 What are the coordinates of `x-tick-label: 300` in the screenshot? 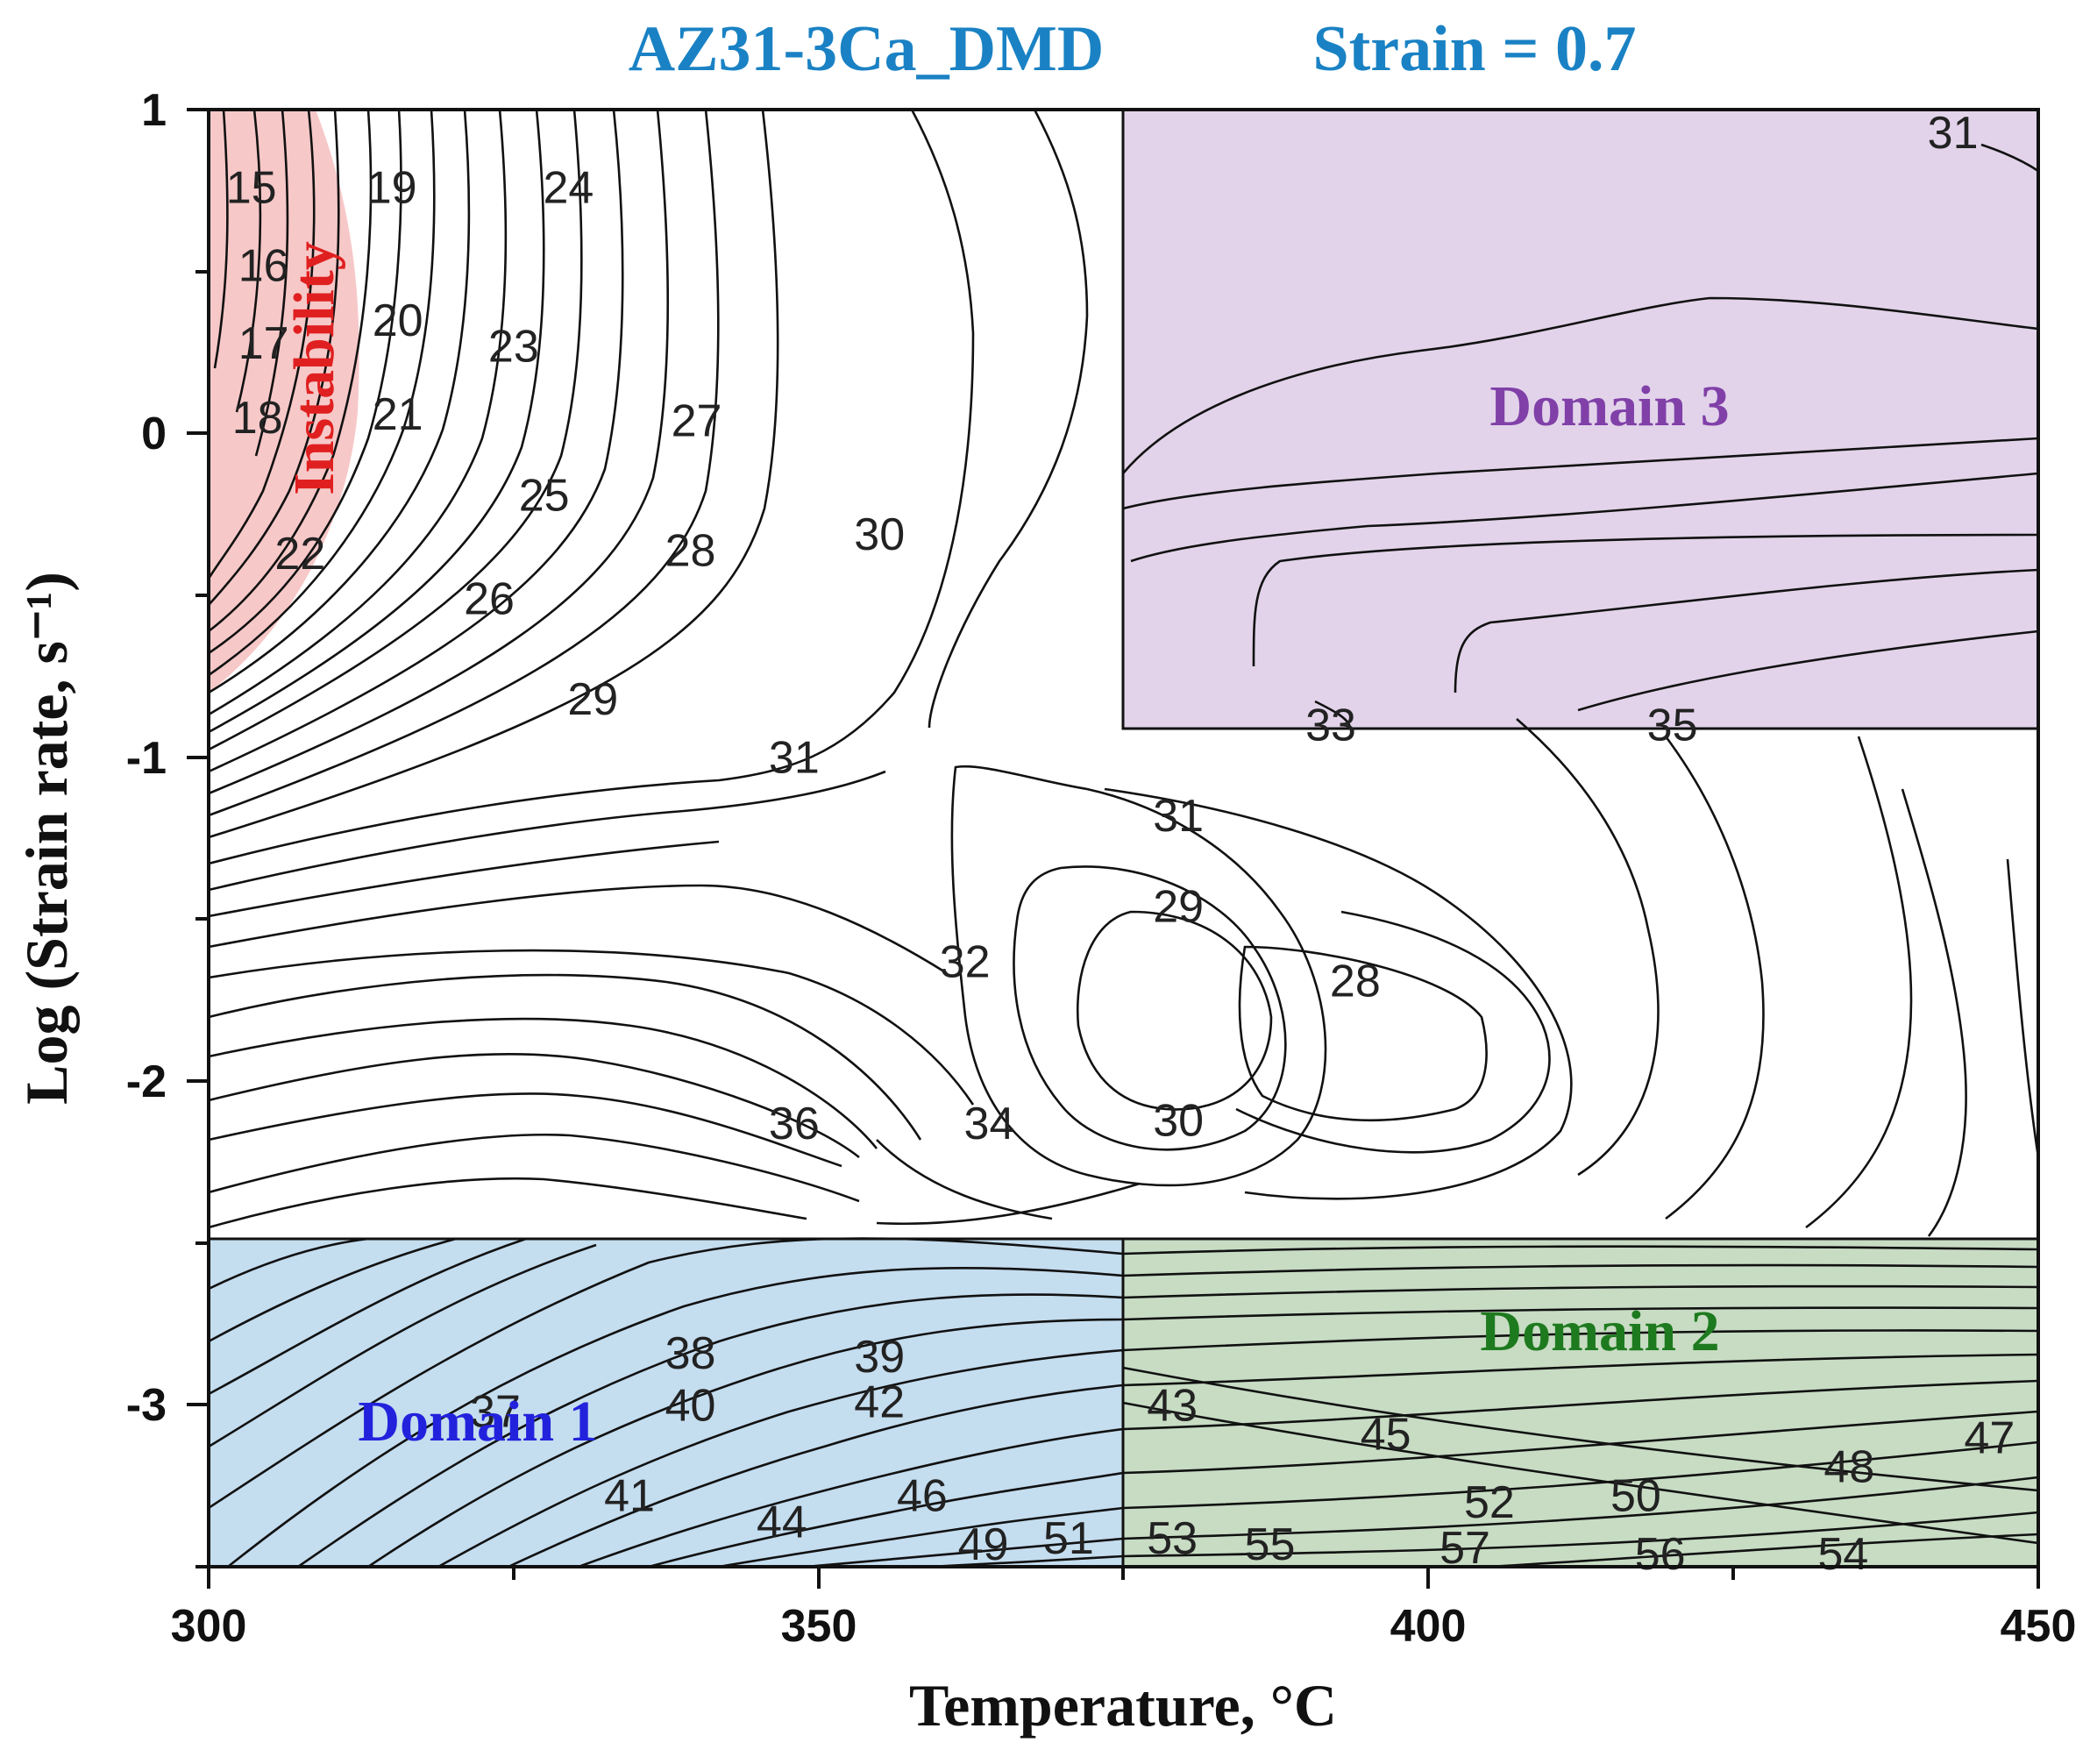 It's located at (209, 1626).